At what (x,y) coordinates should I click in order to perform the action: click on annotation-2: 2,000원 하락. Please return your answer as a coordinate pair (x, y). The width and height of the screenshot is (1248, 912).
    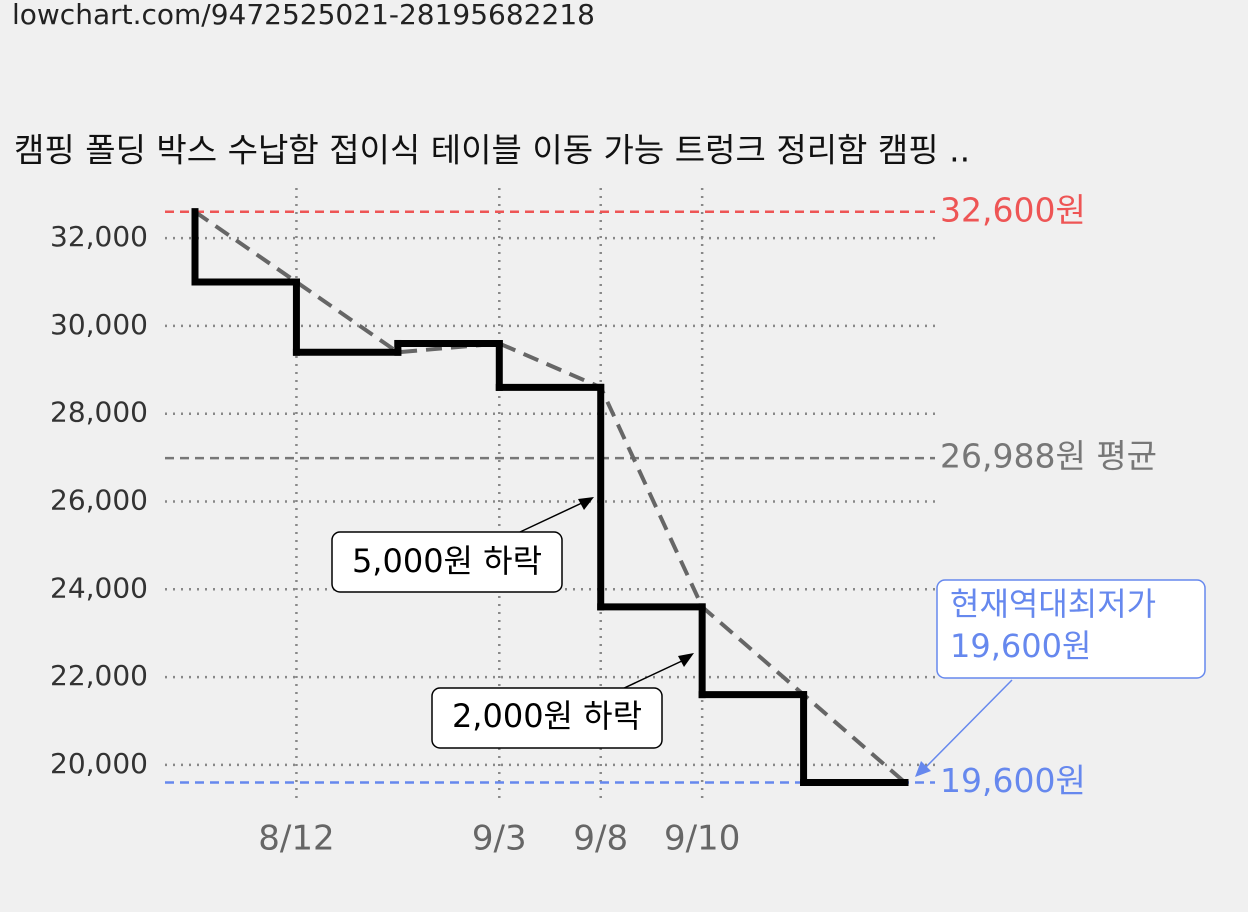
    Looking at the image, I should click on (562, 701).